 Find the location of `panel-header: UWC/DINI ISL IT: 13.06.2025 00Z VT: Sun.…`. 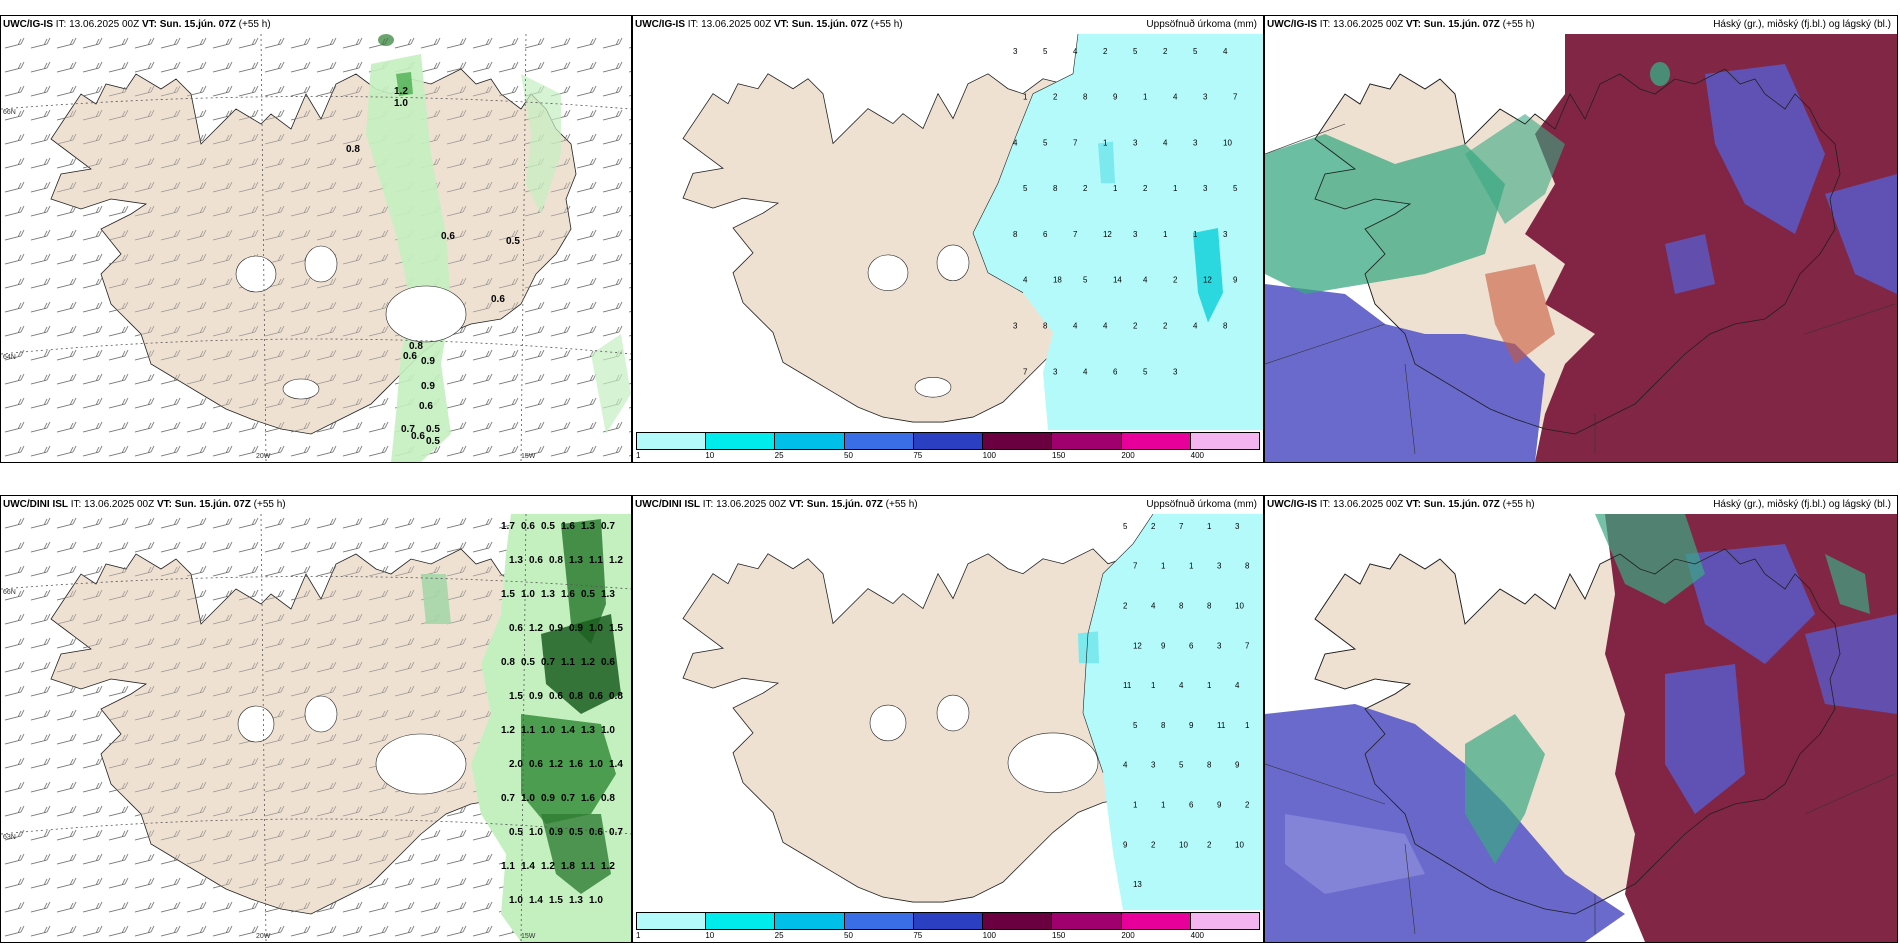

panel-header: UWC/DINI ISL IT: 13.06.2025 00Z VT: Sun.… is located at coordinates (316, 505).